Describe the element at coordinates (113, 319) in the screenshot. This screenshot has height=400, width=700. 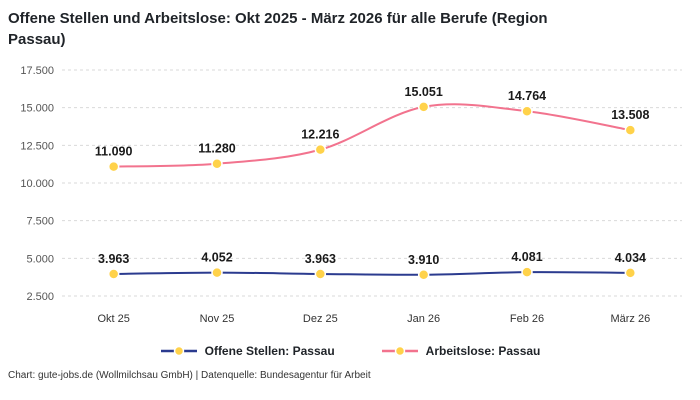
I see `x-tick-label: Okt 25` at that location.